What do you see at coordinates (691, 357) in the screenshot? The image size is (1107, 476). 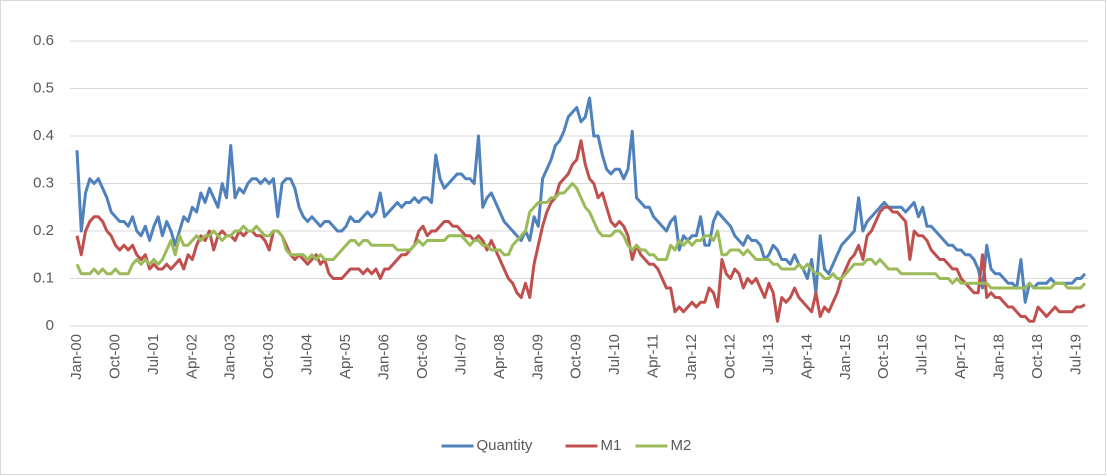 I see `x-tick-label: Jan-12` at bounding box center [691, 357].